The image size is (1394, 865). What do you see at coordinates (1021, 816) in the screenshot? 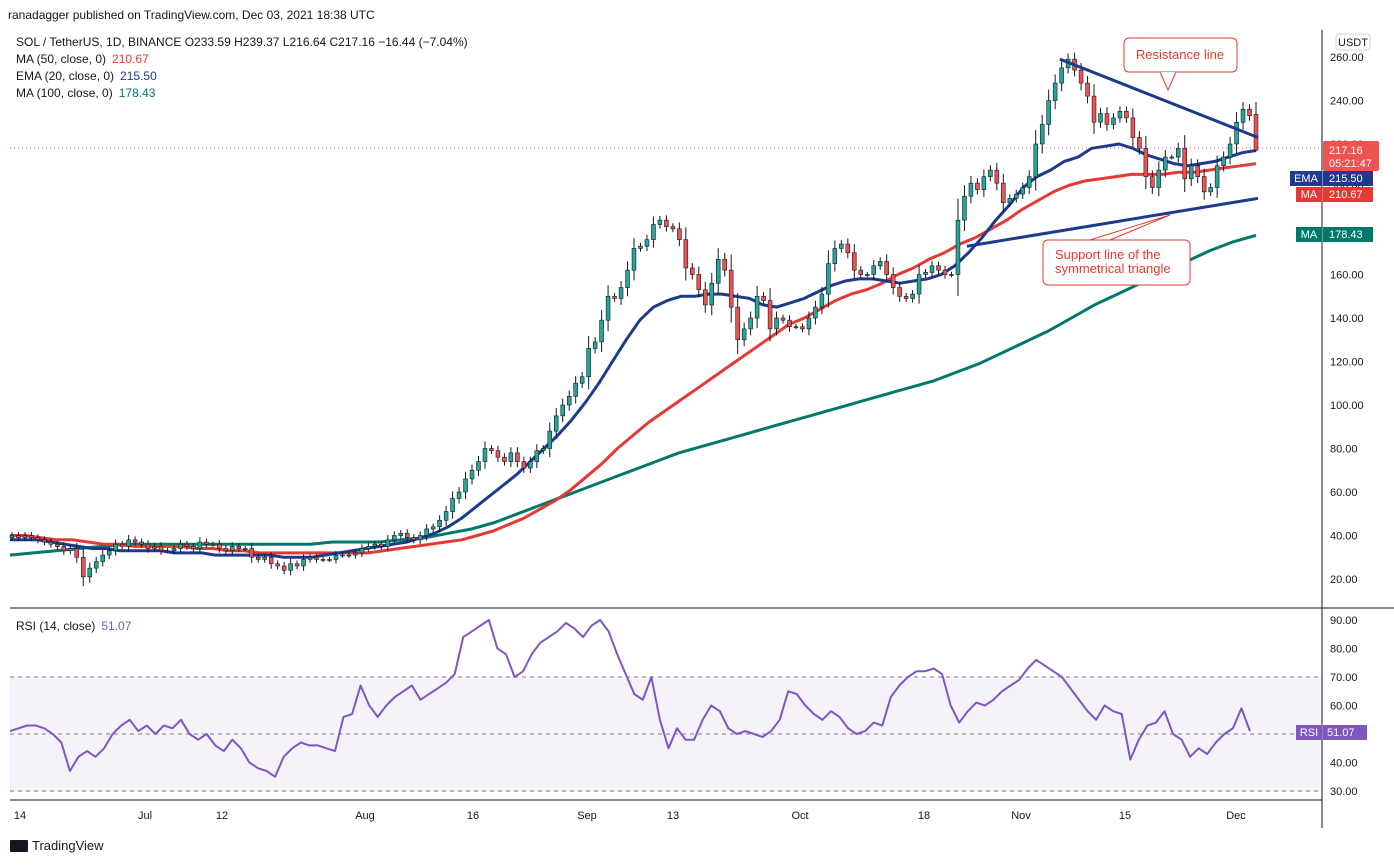
I see `time-axis-label: Nov` at bounding box center [1021, 816].